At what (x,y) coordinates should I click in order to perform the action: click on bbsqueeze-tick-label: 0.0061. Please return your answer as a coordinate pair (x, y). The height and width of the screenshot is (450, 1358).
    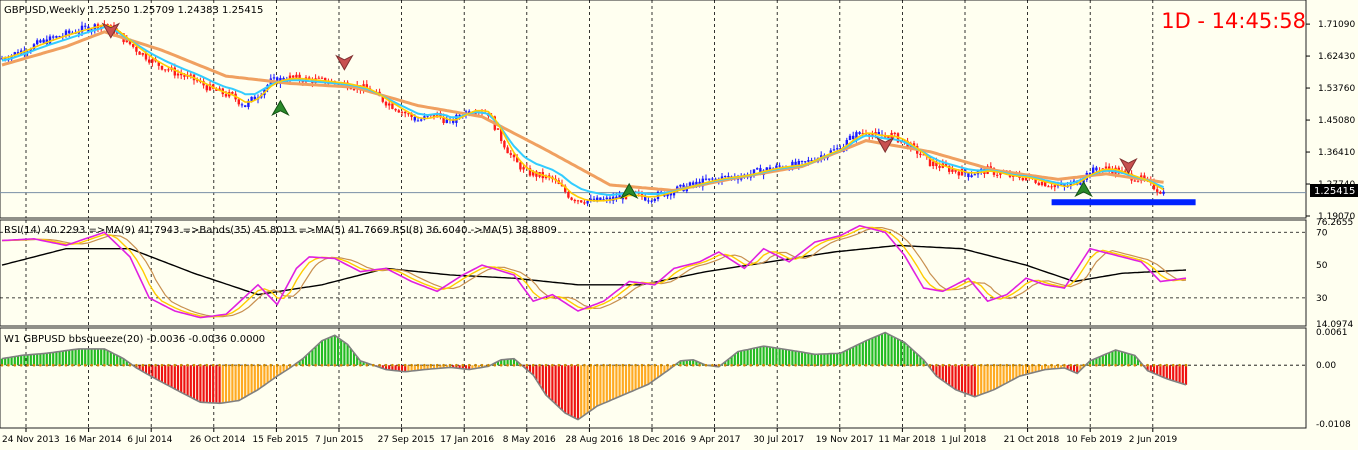
    Looking at the image, I should click on (1332, 333).